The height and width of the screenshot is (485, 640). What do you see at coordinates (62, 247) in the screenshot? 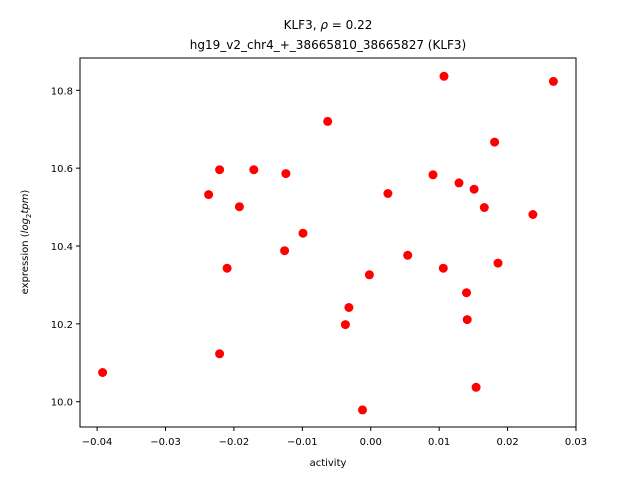
I see `y-tick-label-2: 10.4` at bounding box center [62, 247].